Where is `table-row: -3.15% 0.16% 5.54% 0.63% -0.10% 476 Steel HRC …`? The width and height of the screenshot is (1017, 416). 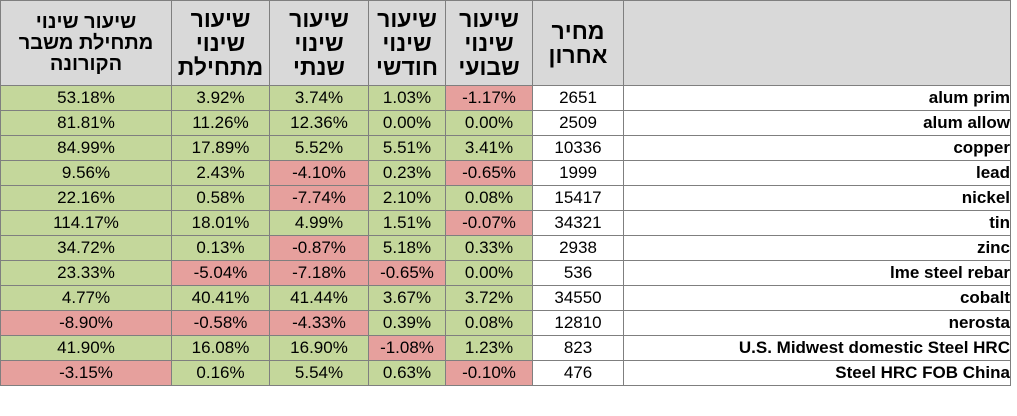
table-row: -3.15% 0.16% 5.54% 0.63% -0.10% 476 Steel HRC … is located at coordinates (505, 373).